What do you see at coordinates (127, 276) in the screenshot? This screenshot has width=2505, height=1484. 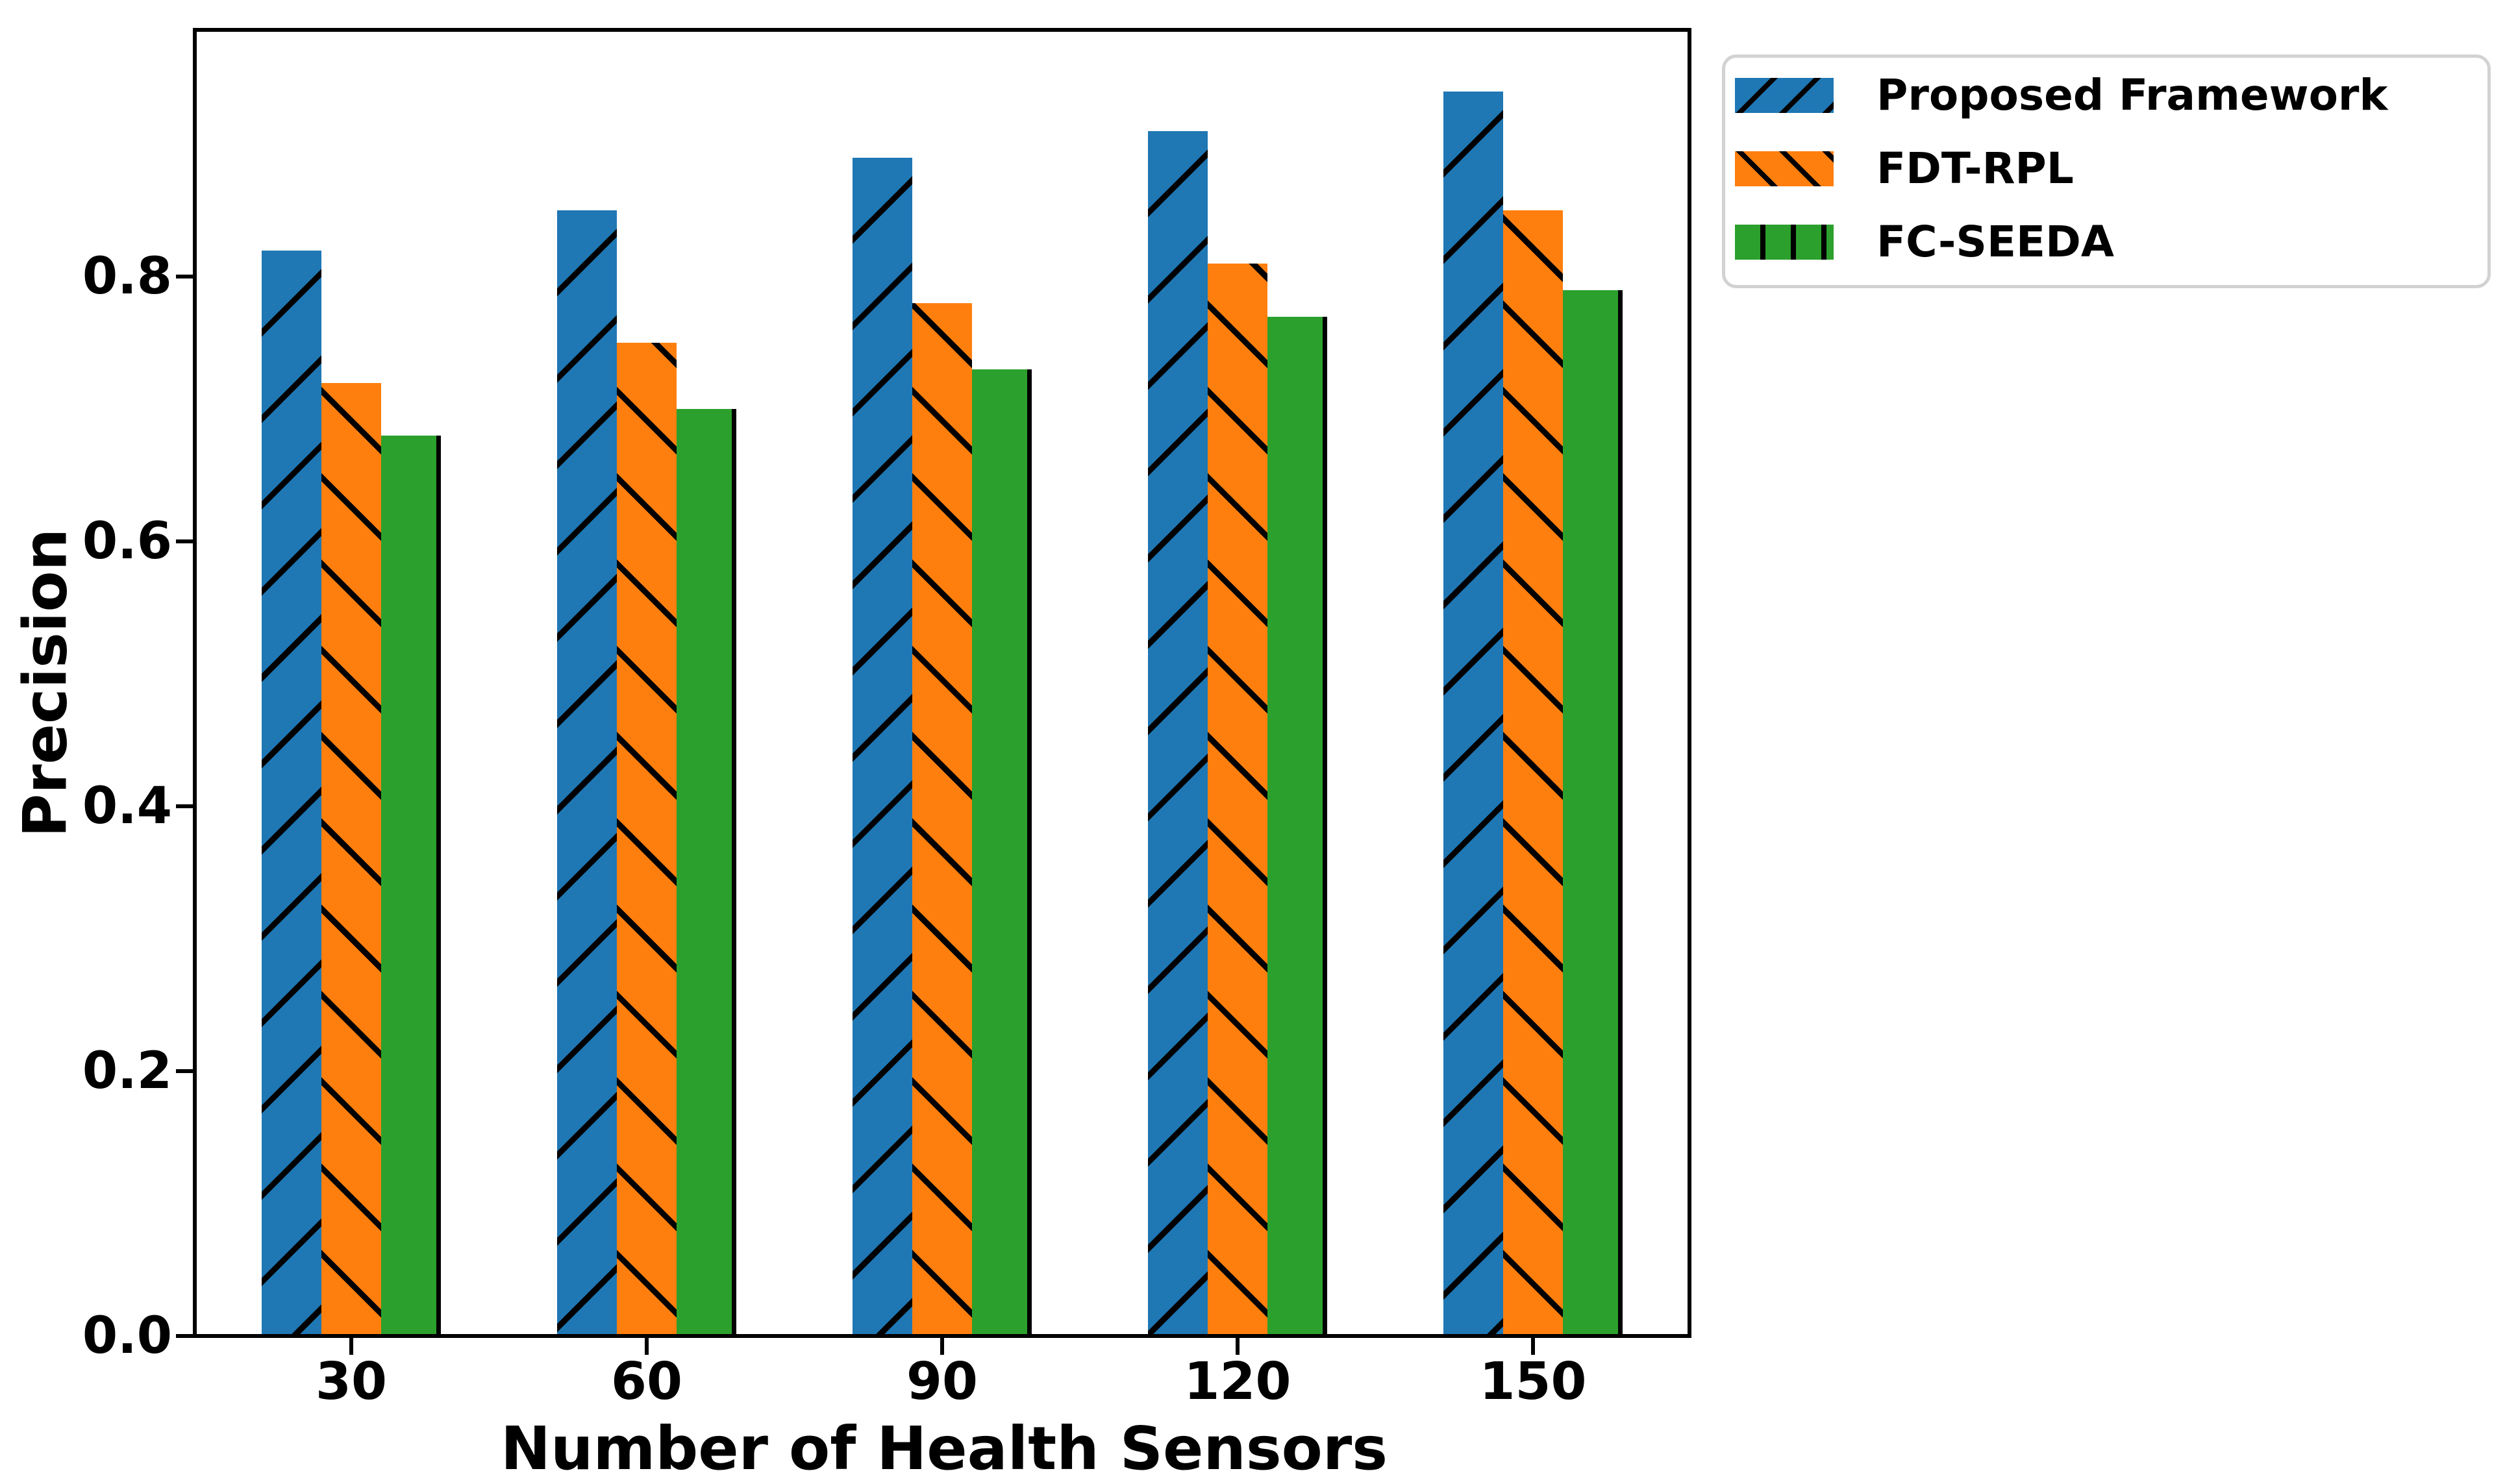 I see `y-axis-tick-label: 0.8` at bounding box center [127, 276].